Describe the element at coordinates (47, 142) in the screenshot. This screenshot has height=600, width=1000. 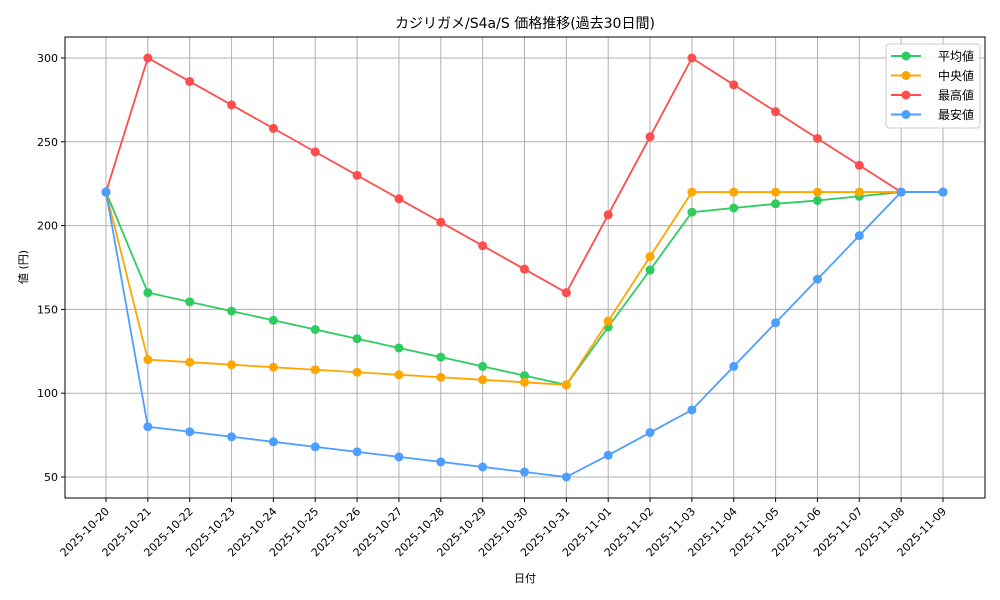
I see `y-tick-label: 250` at that location.